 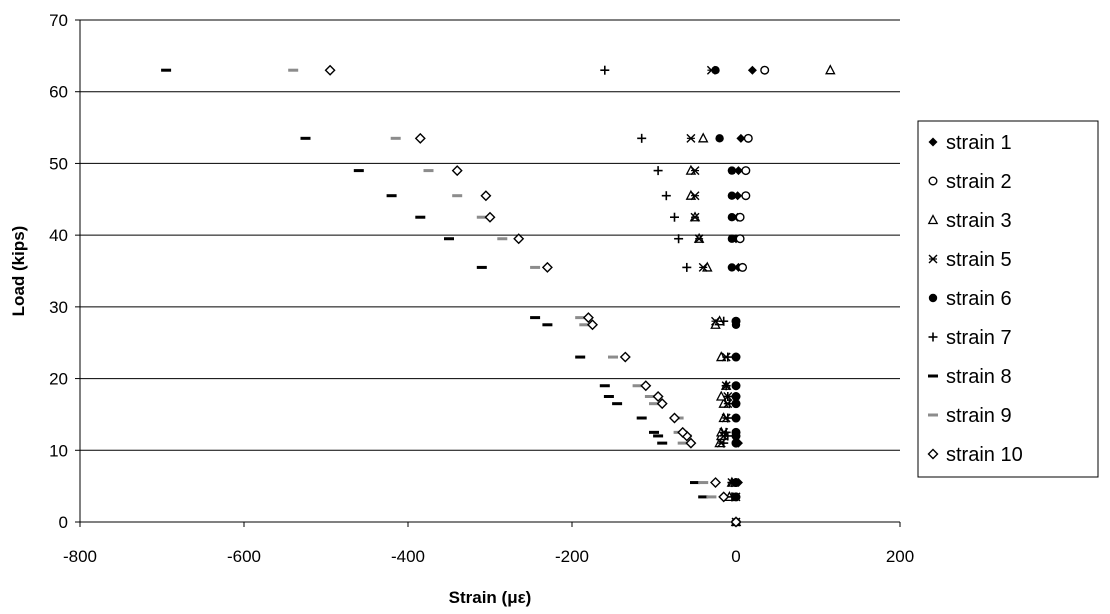 I want to click on legend-label: strain 2, so click(x=979, y=182).